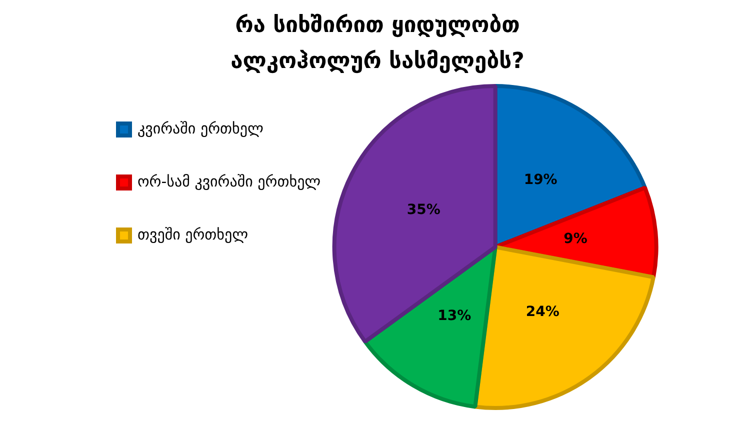  I want to click on legend-label: თვეში ერთხელ, so click(193, 234).